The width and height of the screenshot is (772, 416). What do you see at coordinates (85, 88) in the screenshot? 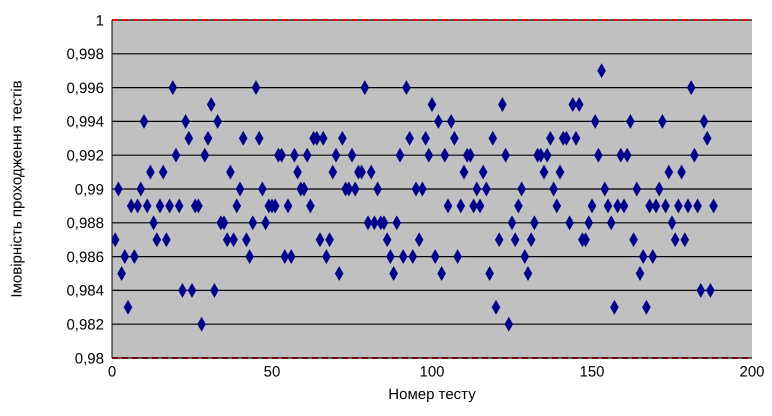
I see `y-tick-label: 0,996` at bounding box center [85, 88].